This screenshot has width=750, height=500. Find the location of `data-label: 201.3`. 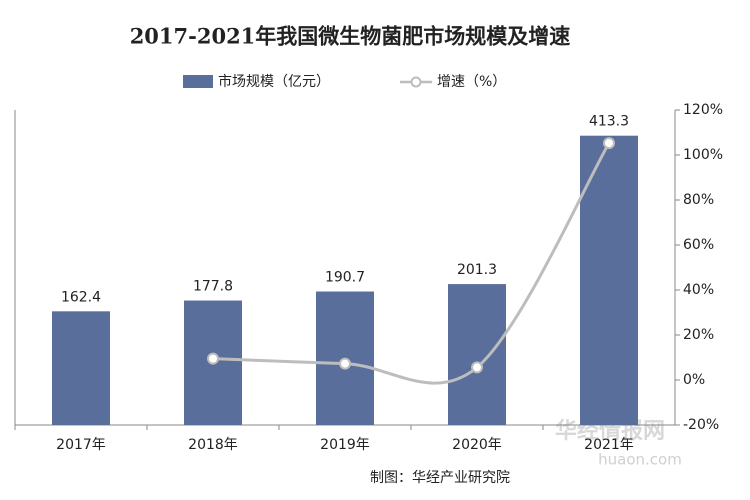

data-label: 201.3 is located at coordinates (477, 270).